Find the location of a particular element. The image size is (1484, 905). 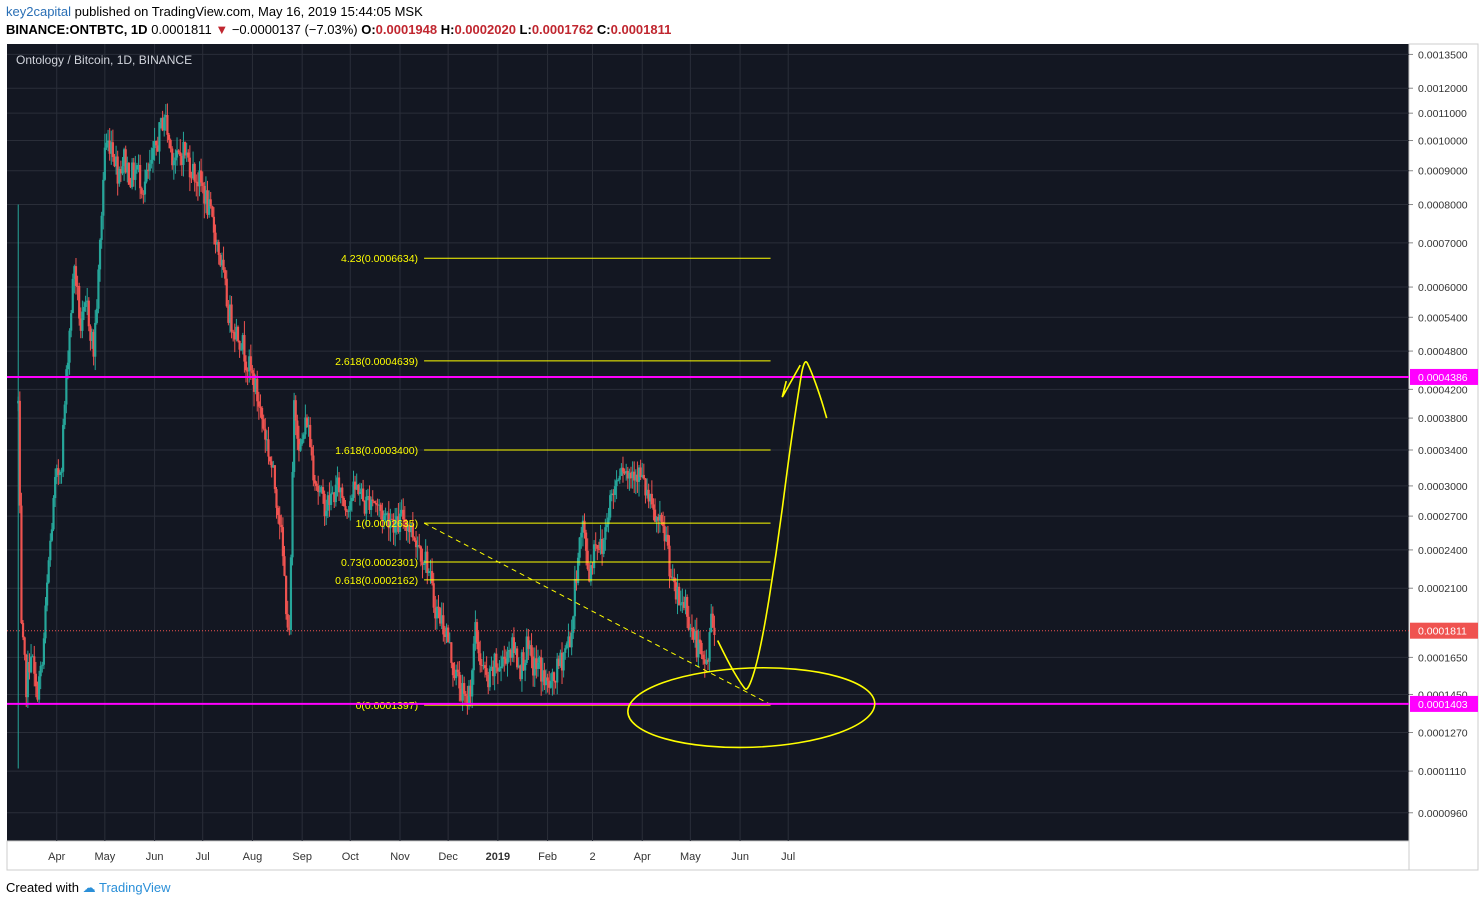

price-tick-label: 0.0011000 is located at coordinates (1442, 114).